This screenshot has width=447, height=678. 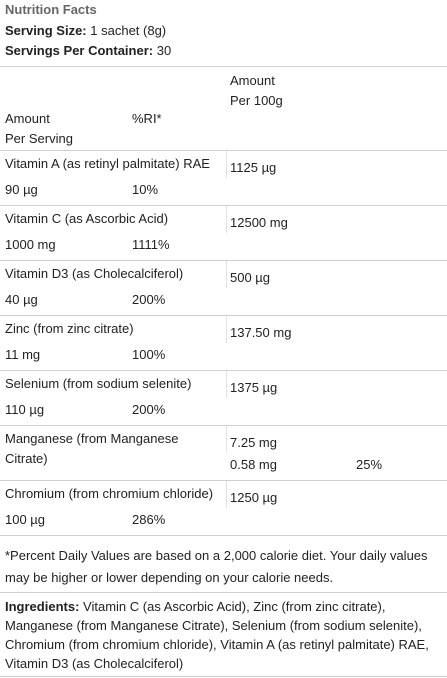 I want to click on per-100g: 1125 µg, so click(x=253, y=167).